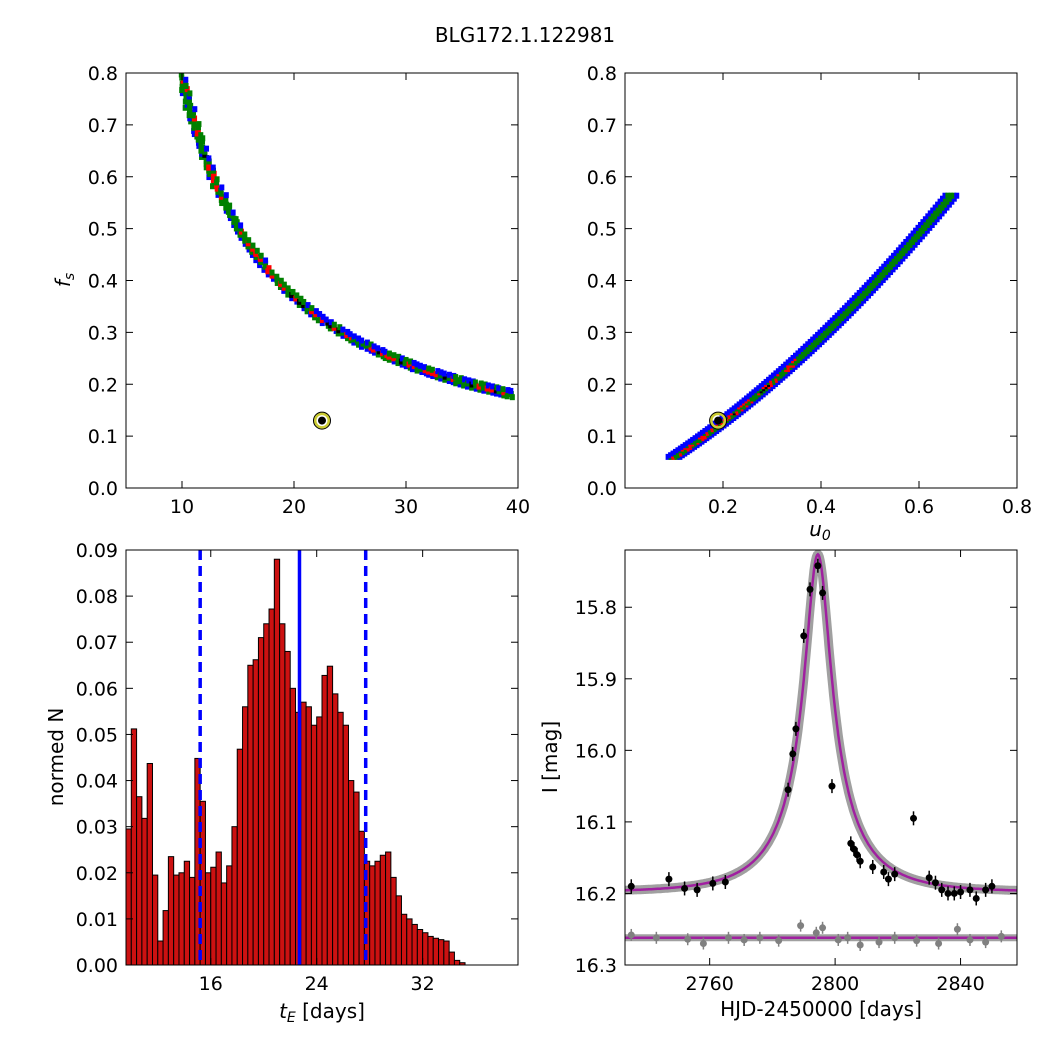 Image resolution: width=1050 pixels, height=1050 pixels. What do you see at coordinates (103, 282) in the screenshot?
I see `y-tick-label: 0.4` at bounding box center [103, 282].